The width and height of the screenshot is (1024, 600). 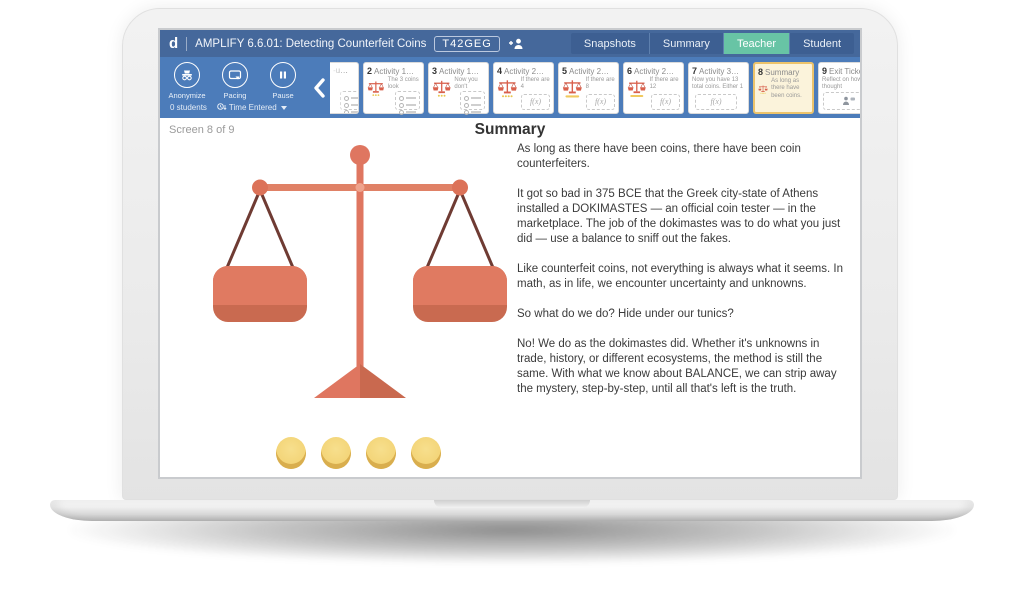 What do you see at coordinates (187, 43) in the screenshot?
I see `header-divider` at bounding box center [187, 43].